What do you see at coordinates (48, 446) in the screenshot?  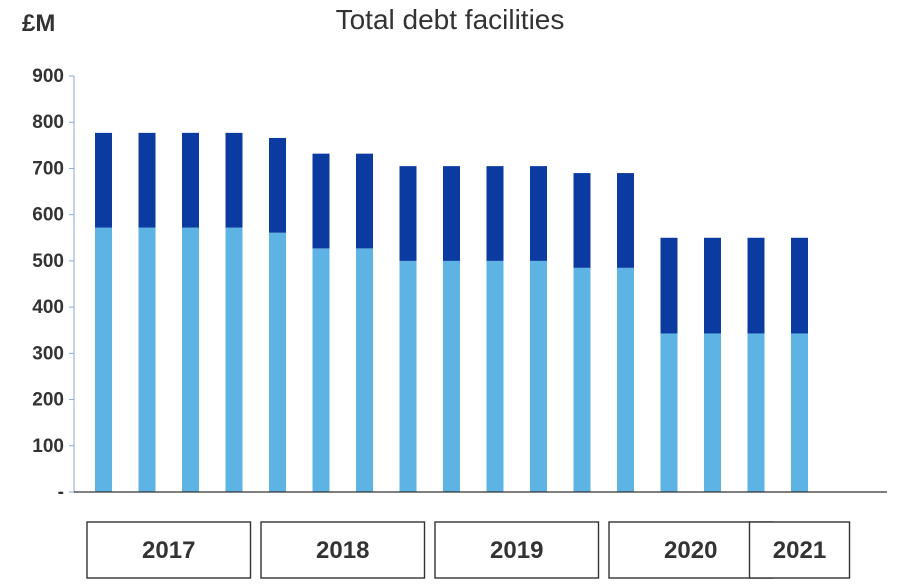 I see `y-tick-label: 100` at bounding box center [48, 446].